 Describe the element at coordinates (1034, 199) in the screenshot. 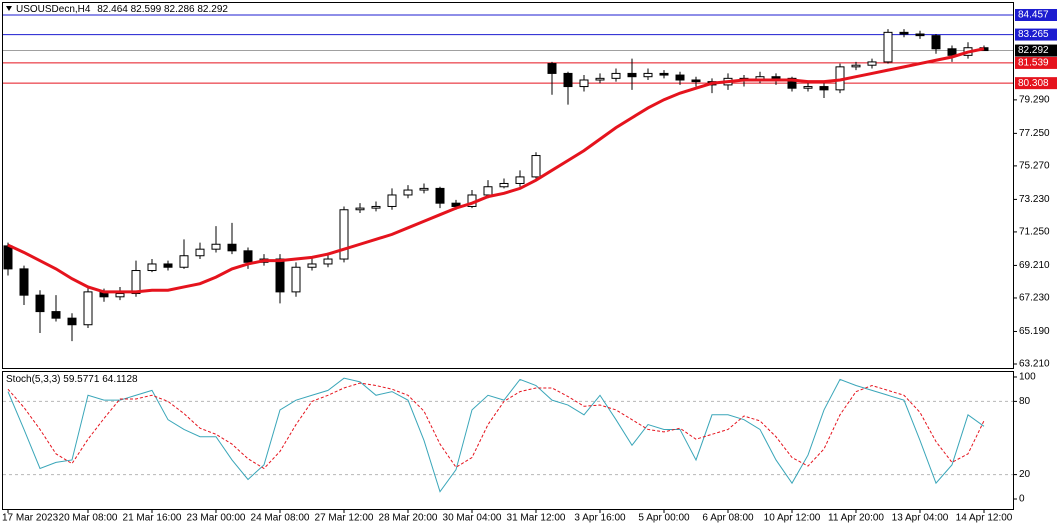

I see `y-tick-label: 73.230` at that location.